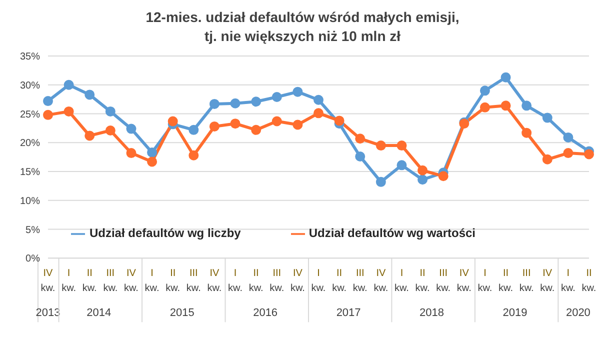  What do you see at coordinates (432, 313) in the screenshot?
I see `text: 2018` at bounding box center [432, 313].